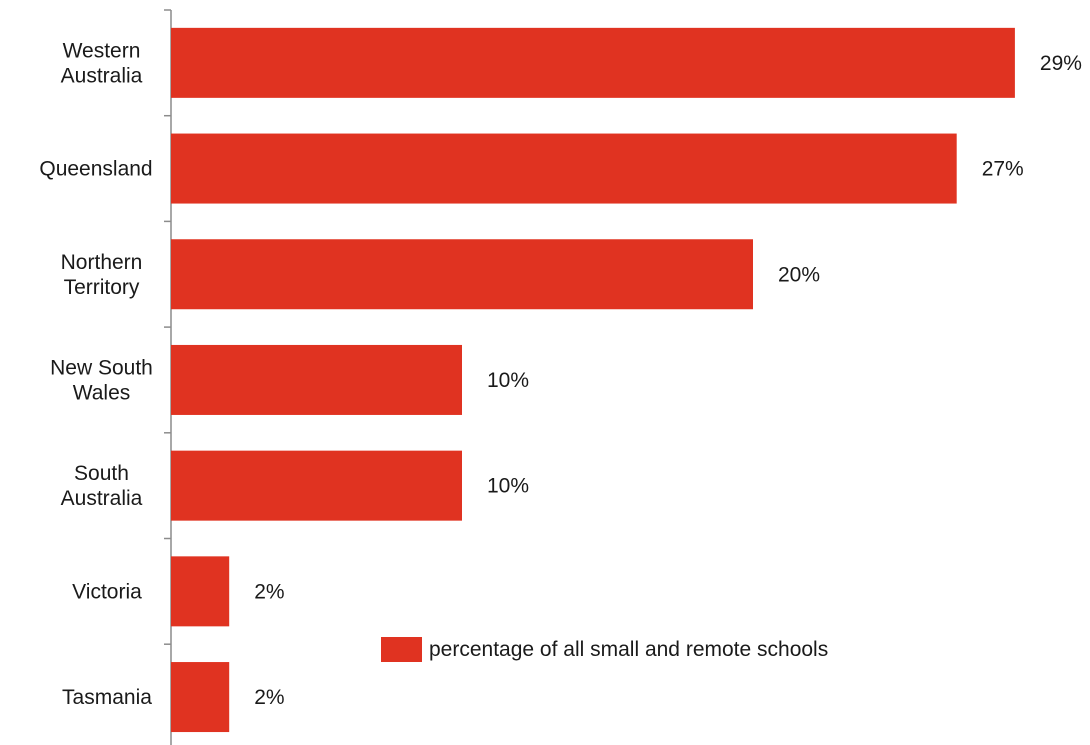  What do you see at coordinates (168, 377) in the screenshot?
I see `axis-layer` at bounding box center [168, 377].